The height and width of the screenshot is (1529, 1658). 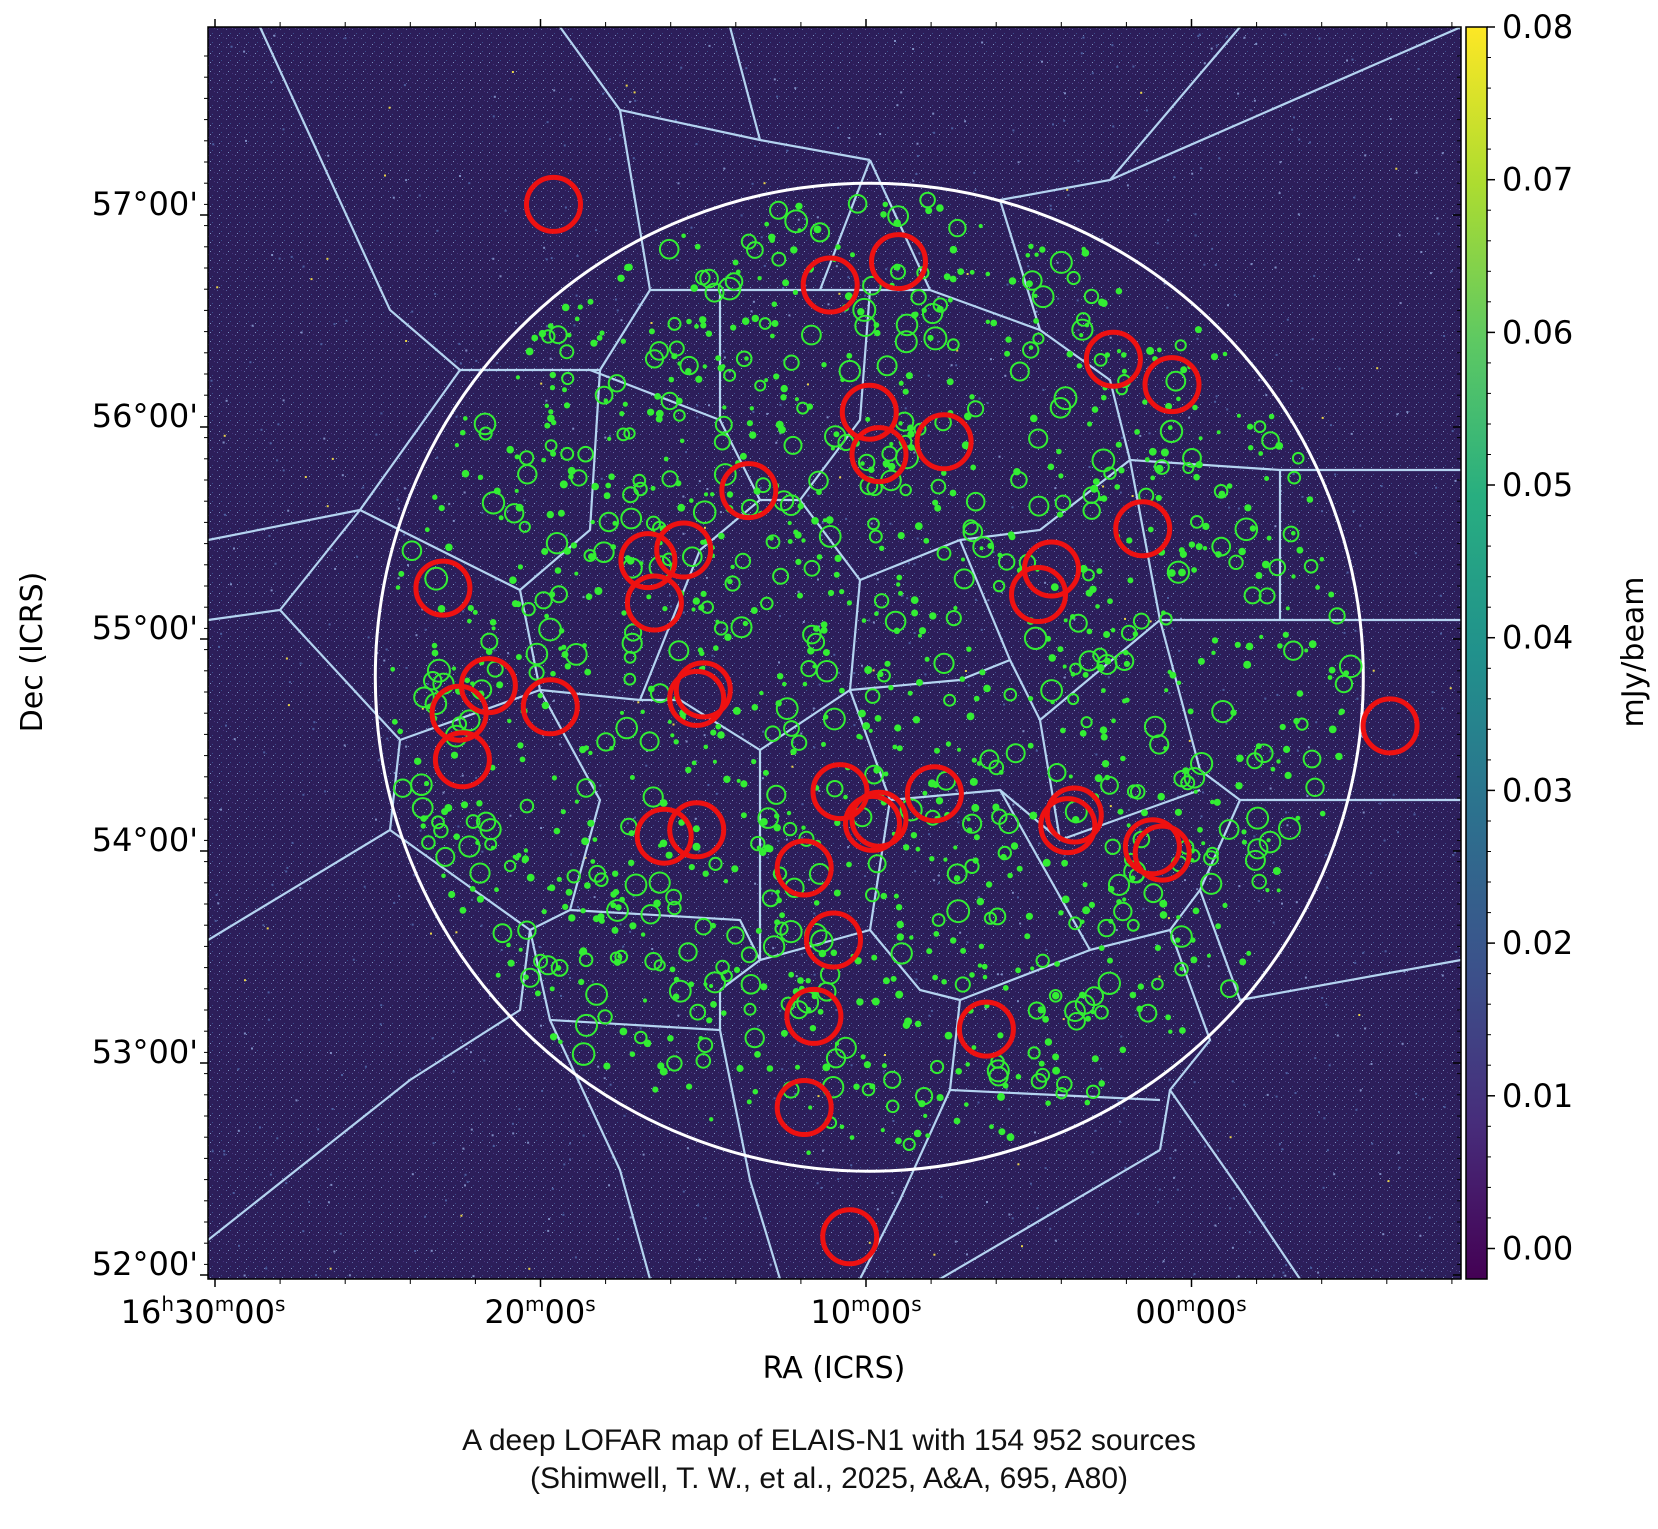 What do you see at coordinates (1390, 726) in the screenshot?
I see `bright-source-marker` at bounding box center [1390, 726].